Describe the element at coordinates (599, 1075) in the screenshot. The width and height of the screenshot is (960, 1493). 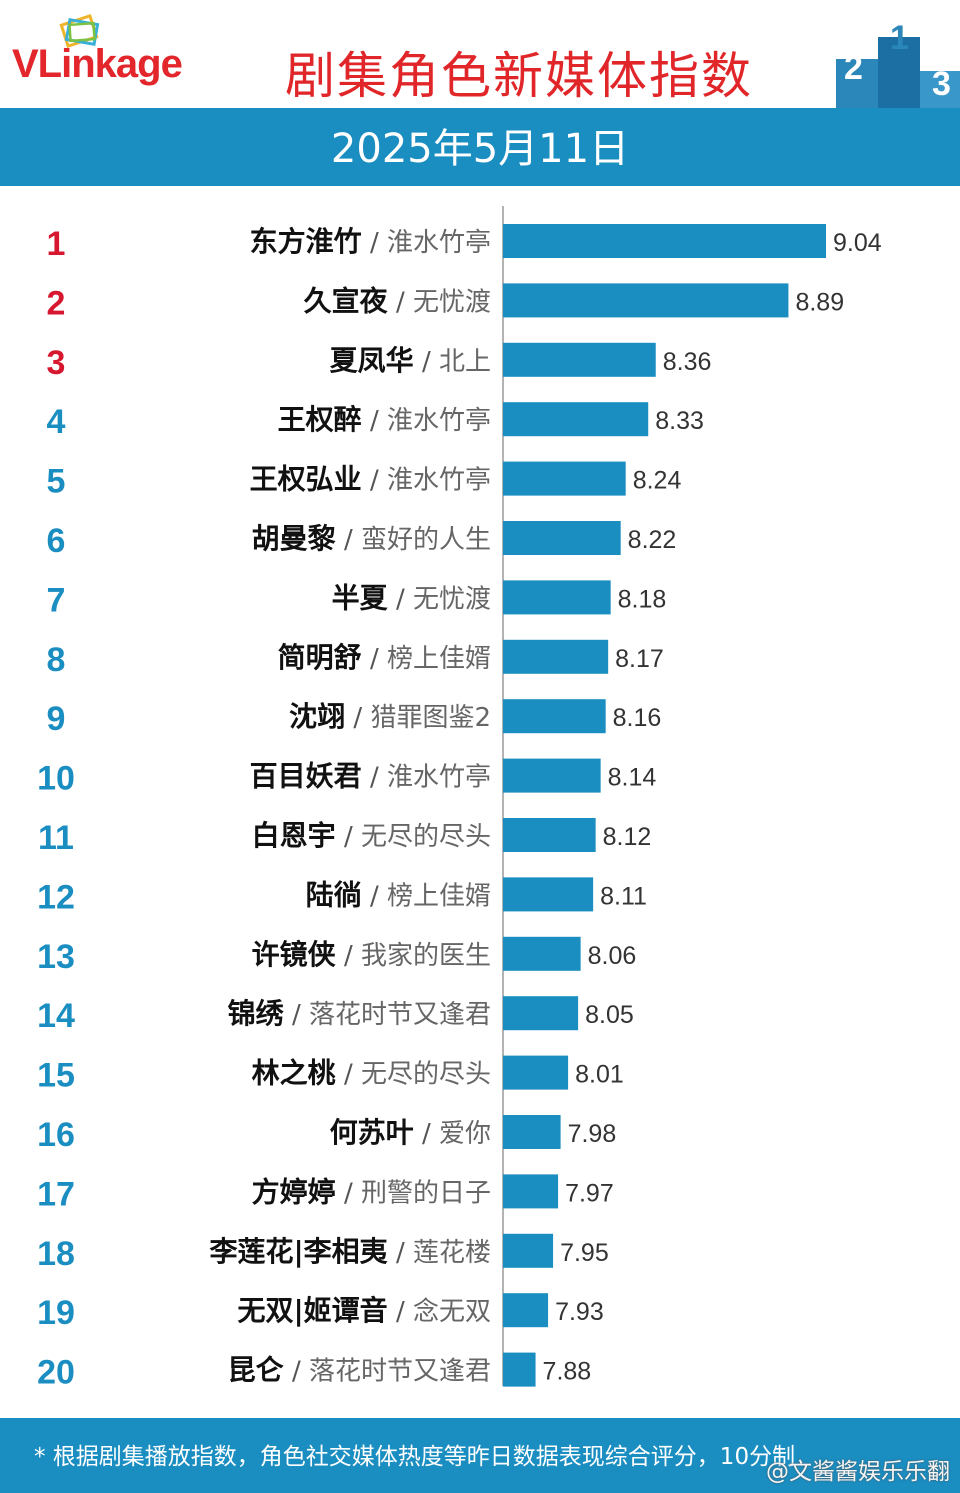
I see `value-label: 8.01` at that location.